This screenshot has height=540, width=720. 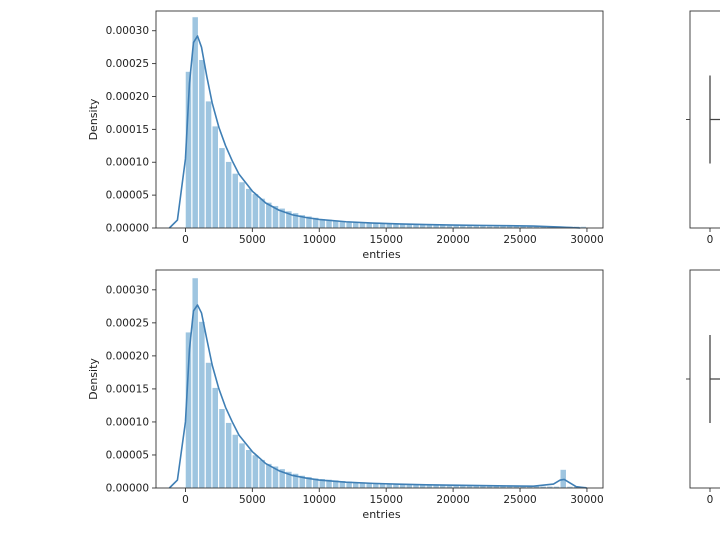 What do you see at coordinates (703, 387) in the screenshot?
I see `boxplot-panel-bottom: 0` at bounding box center [703, 387].